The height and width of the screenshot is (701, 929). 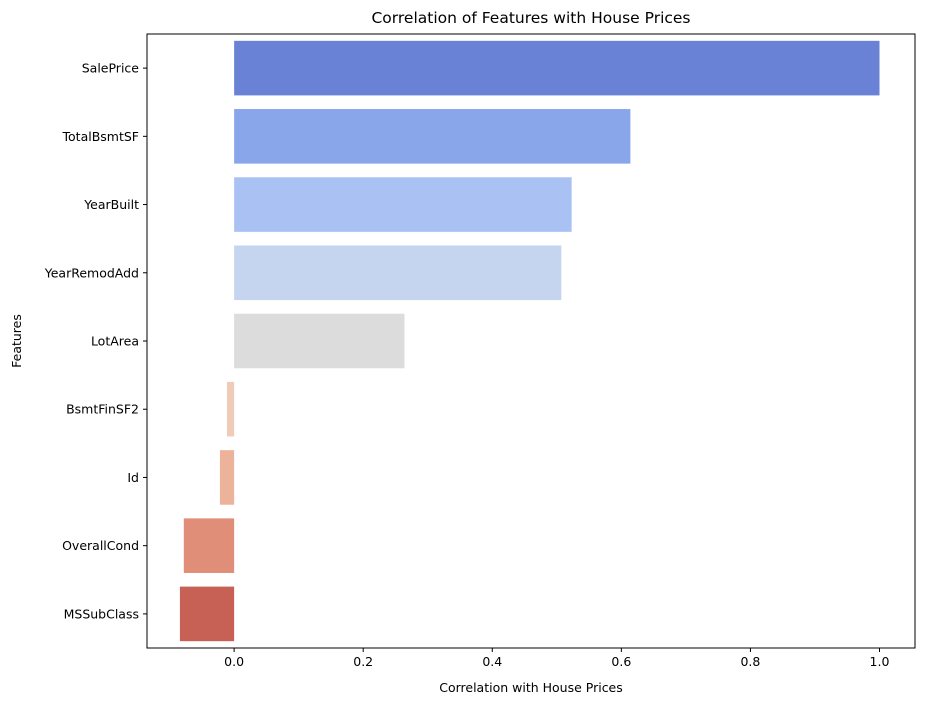 What do you see at coordinates (115, 341) in the screenshot?
I see `y-tick-label: LotArea` at bounding box center [115, 341].